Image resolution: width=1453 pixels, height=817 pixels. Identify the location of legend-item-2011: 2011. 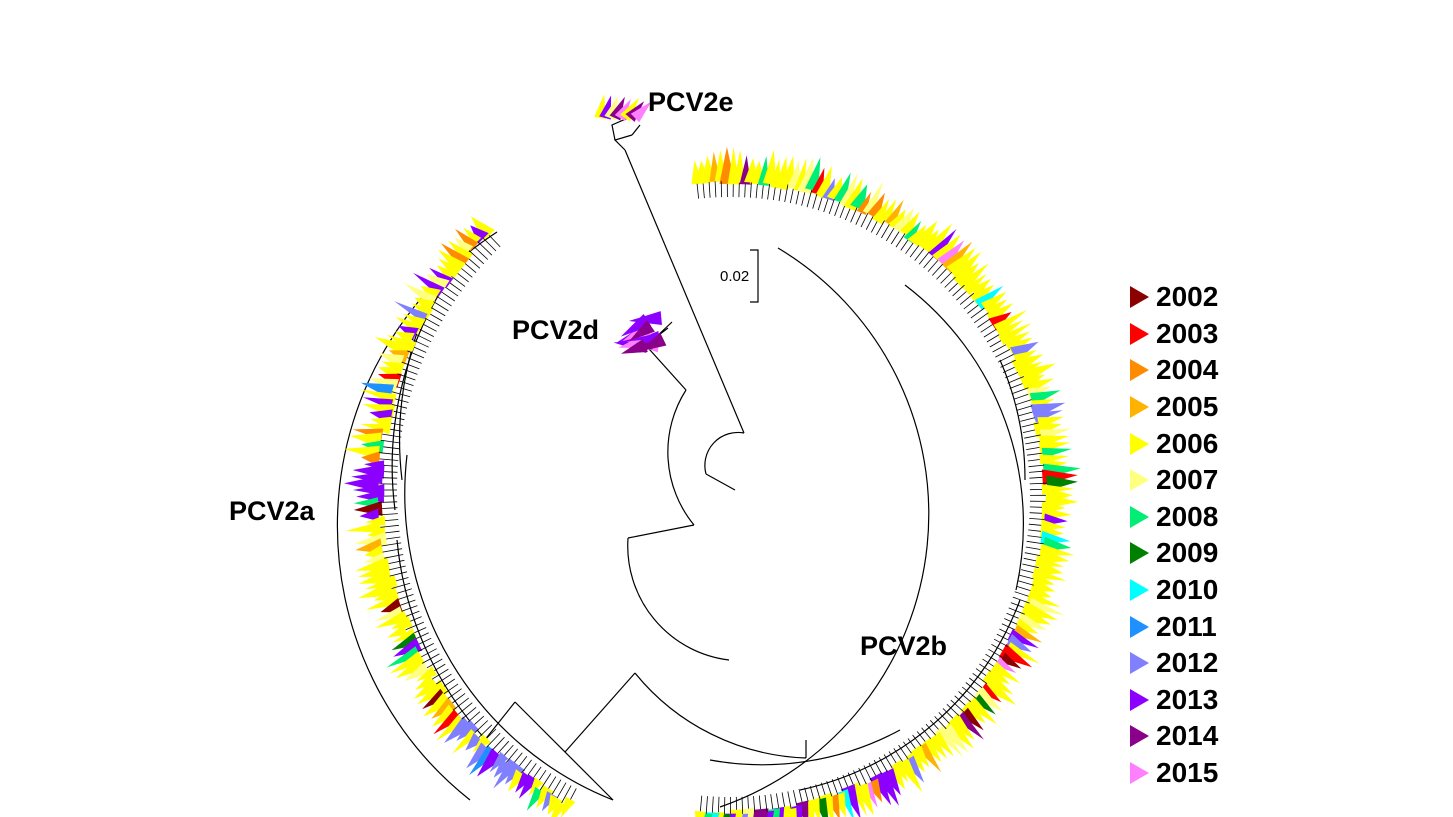
(1198, 626).